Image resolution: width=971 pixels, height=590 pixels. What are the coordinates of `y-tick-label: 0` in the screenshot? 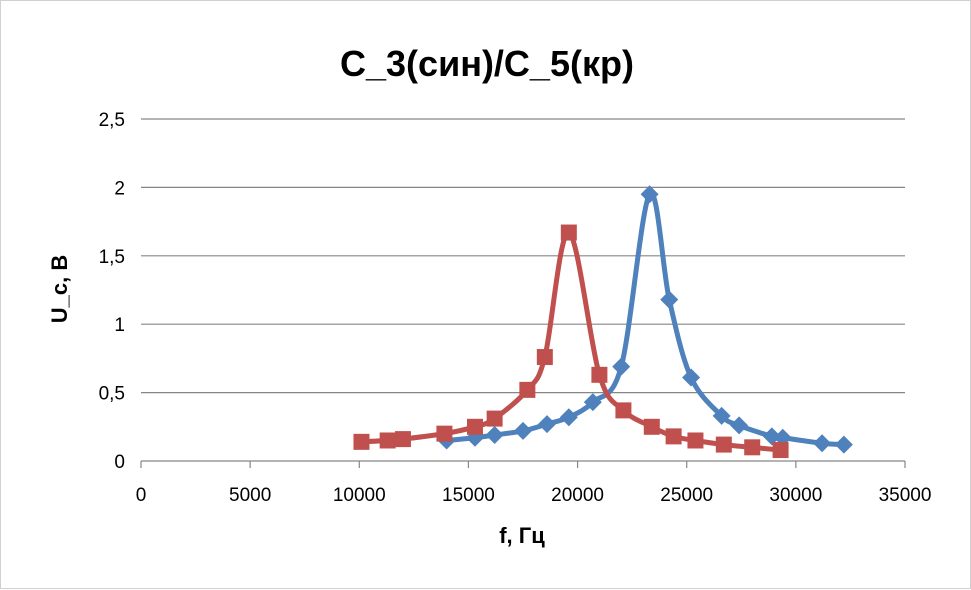 It's located at (119, 462).